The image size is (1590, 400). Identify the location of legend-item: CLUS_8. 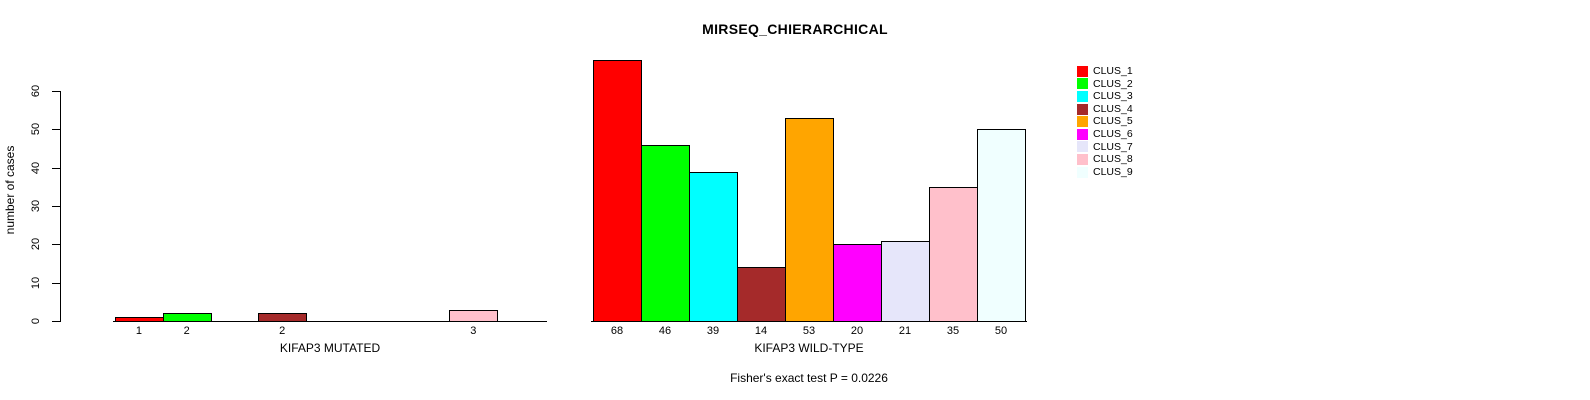
(1105, 159).